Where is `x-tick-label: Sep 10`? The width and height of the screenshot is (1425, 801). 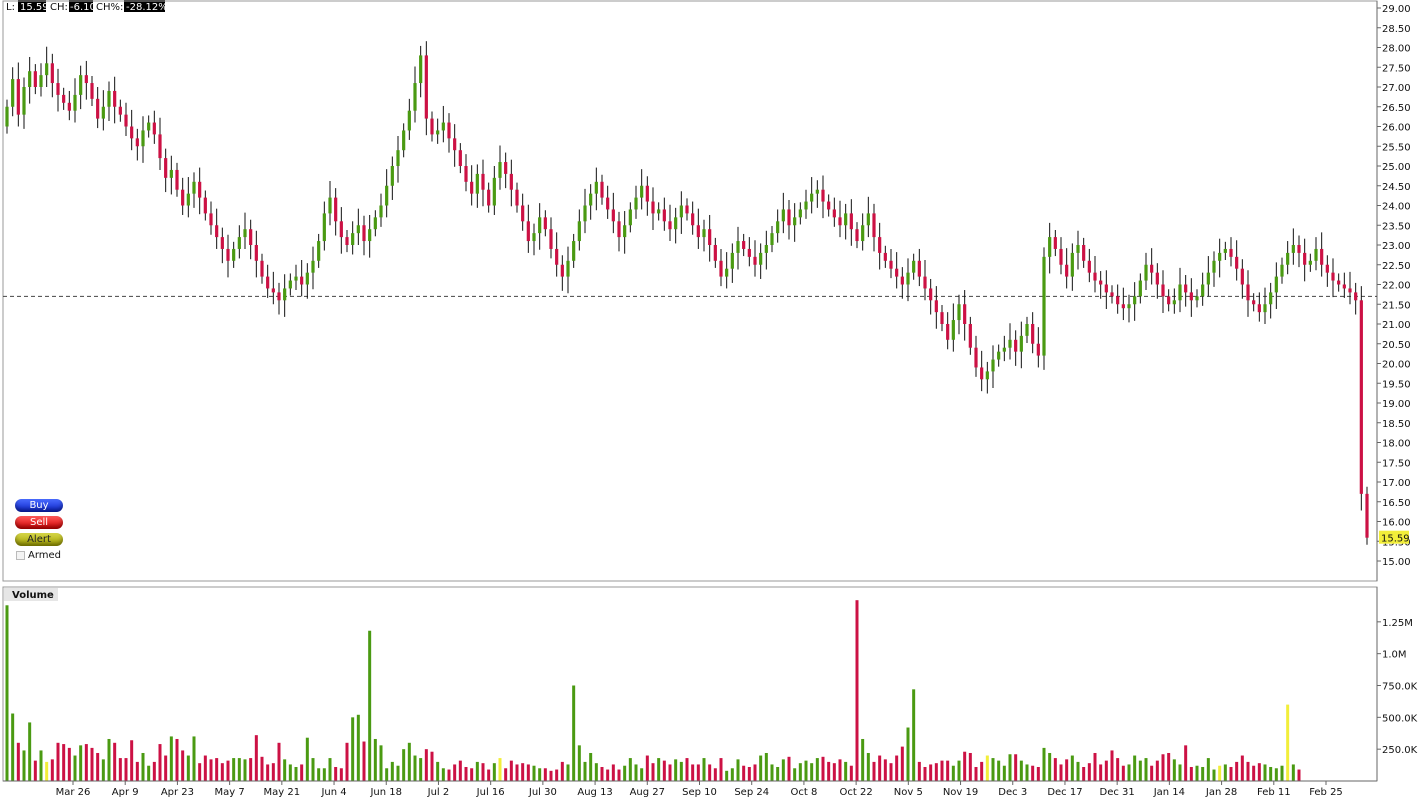 x-tick-label: Sep 10 is located at coordinates (699, 792).